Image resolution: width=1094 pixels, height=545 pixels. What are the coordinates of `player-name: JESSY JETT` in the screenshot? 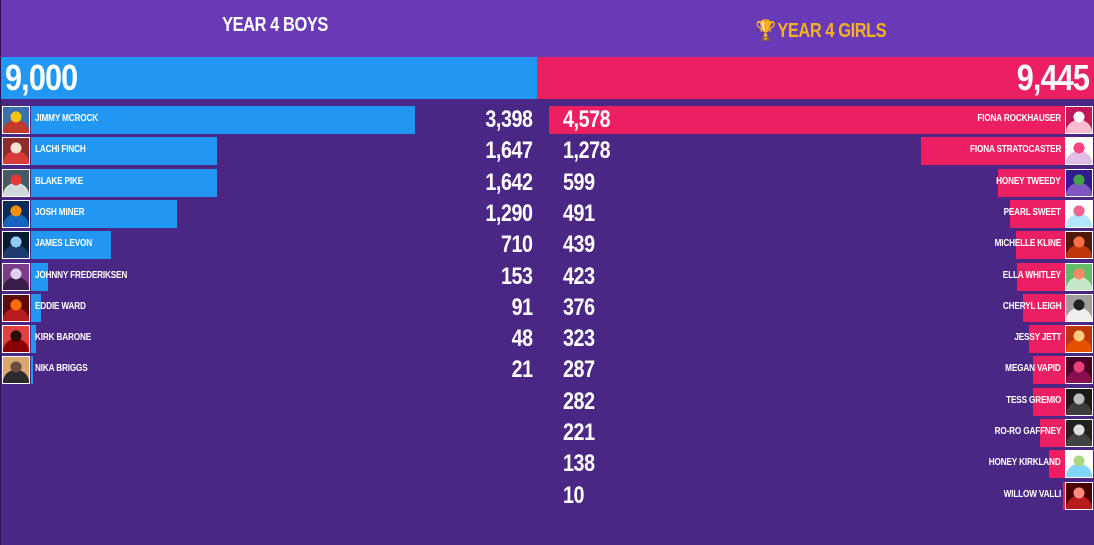 It's located at (1037, 338).